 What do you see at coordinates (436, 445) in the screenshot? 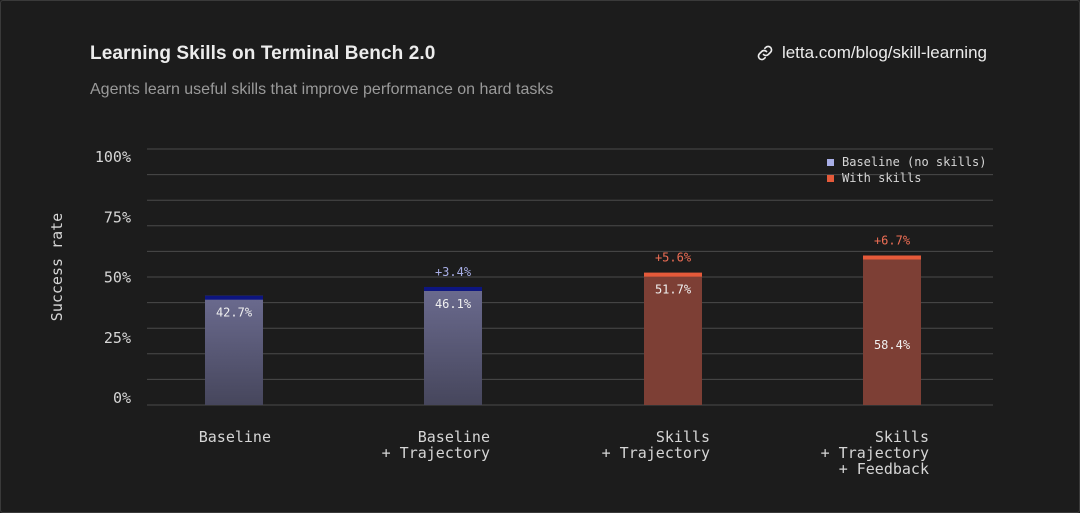
I see `x-category-label: Baseline + Trajectory` at bounding box center [436, 445].